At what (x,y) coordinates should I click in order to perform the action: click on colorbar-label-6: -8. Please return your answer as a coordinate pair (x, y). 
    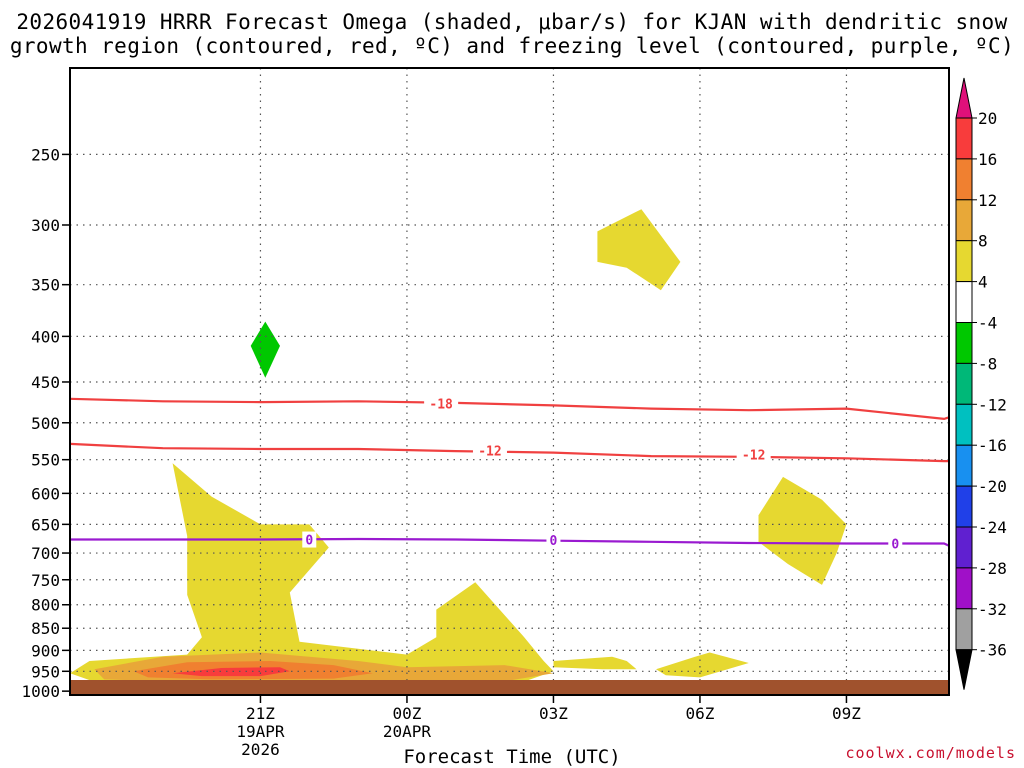
    Looking at the image, I should click on (987, 363).